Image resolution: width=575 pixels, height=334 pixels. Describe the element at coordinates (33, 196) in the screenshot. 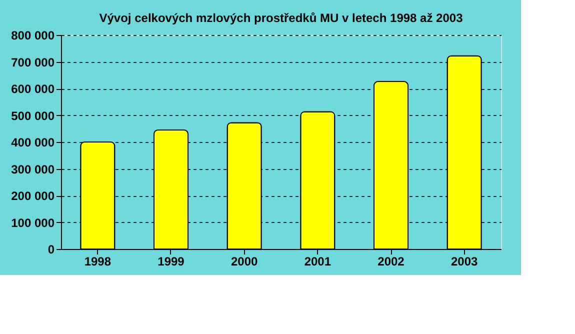

I see `y-tick-label: 200 000` at that location.